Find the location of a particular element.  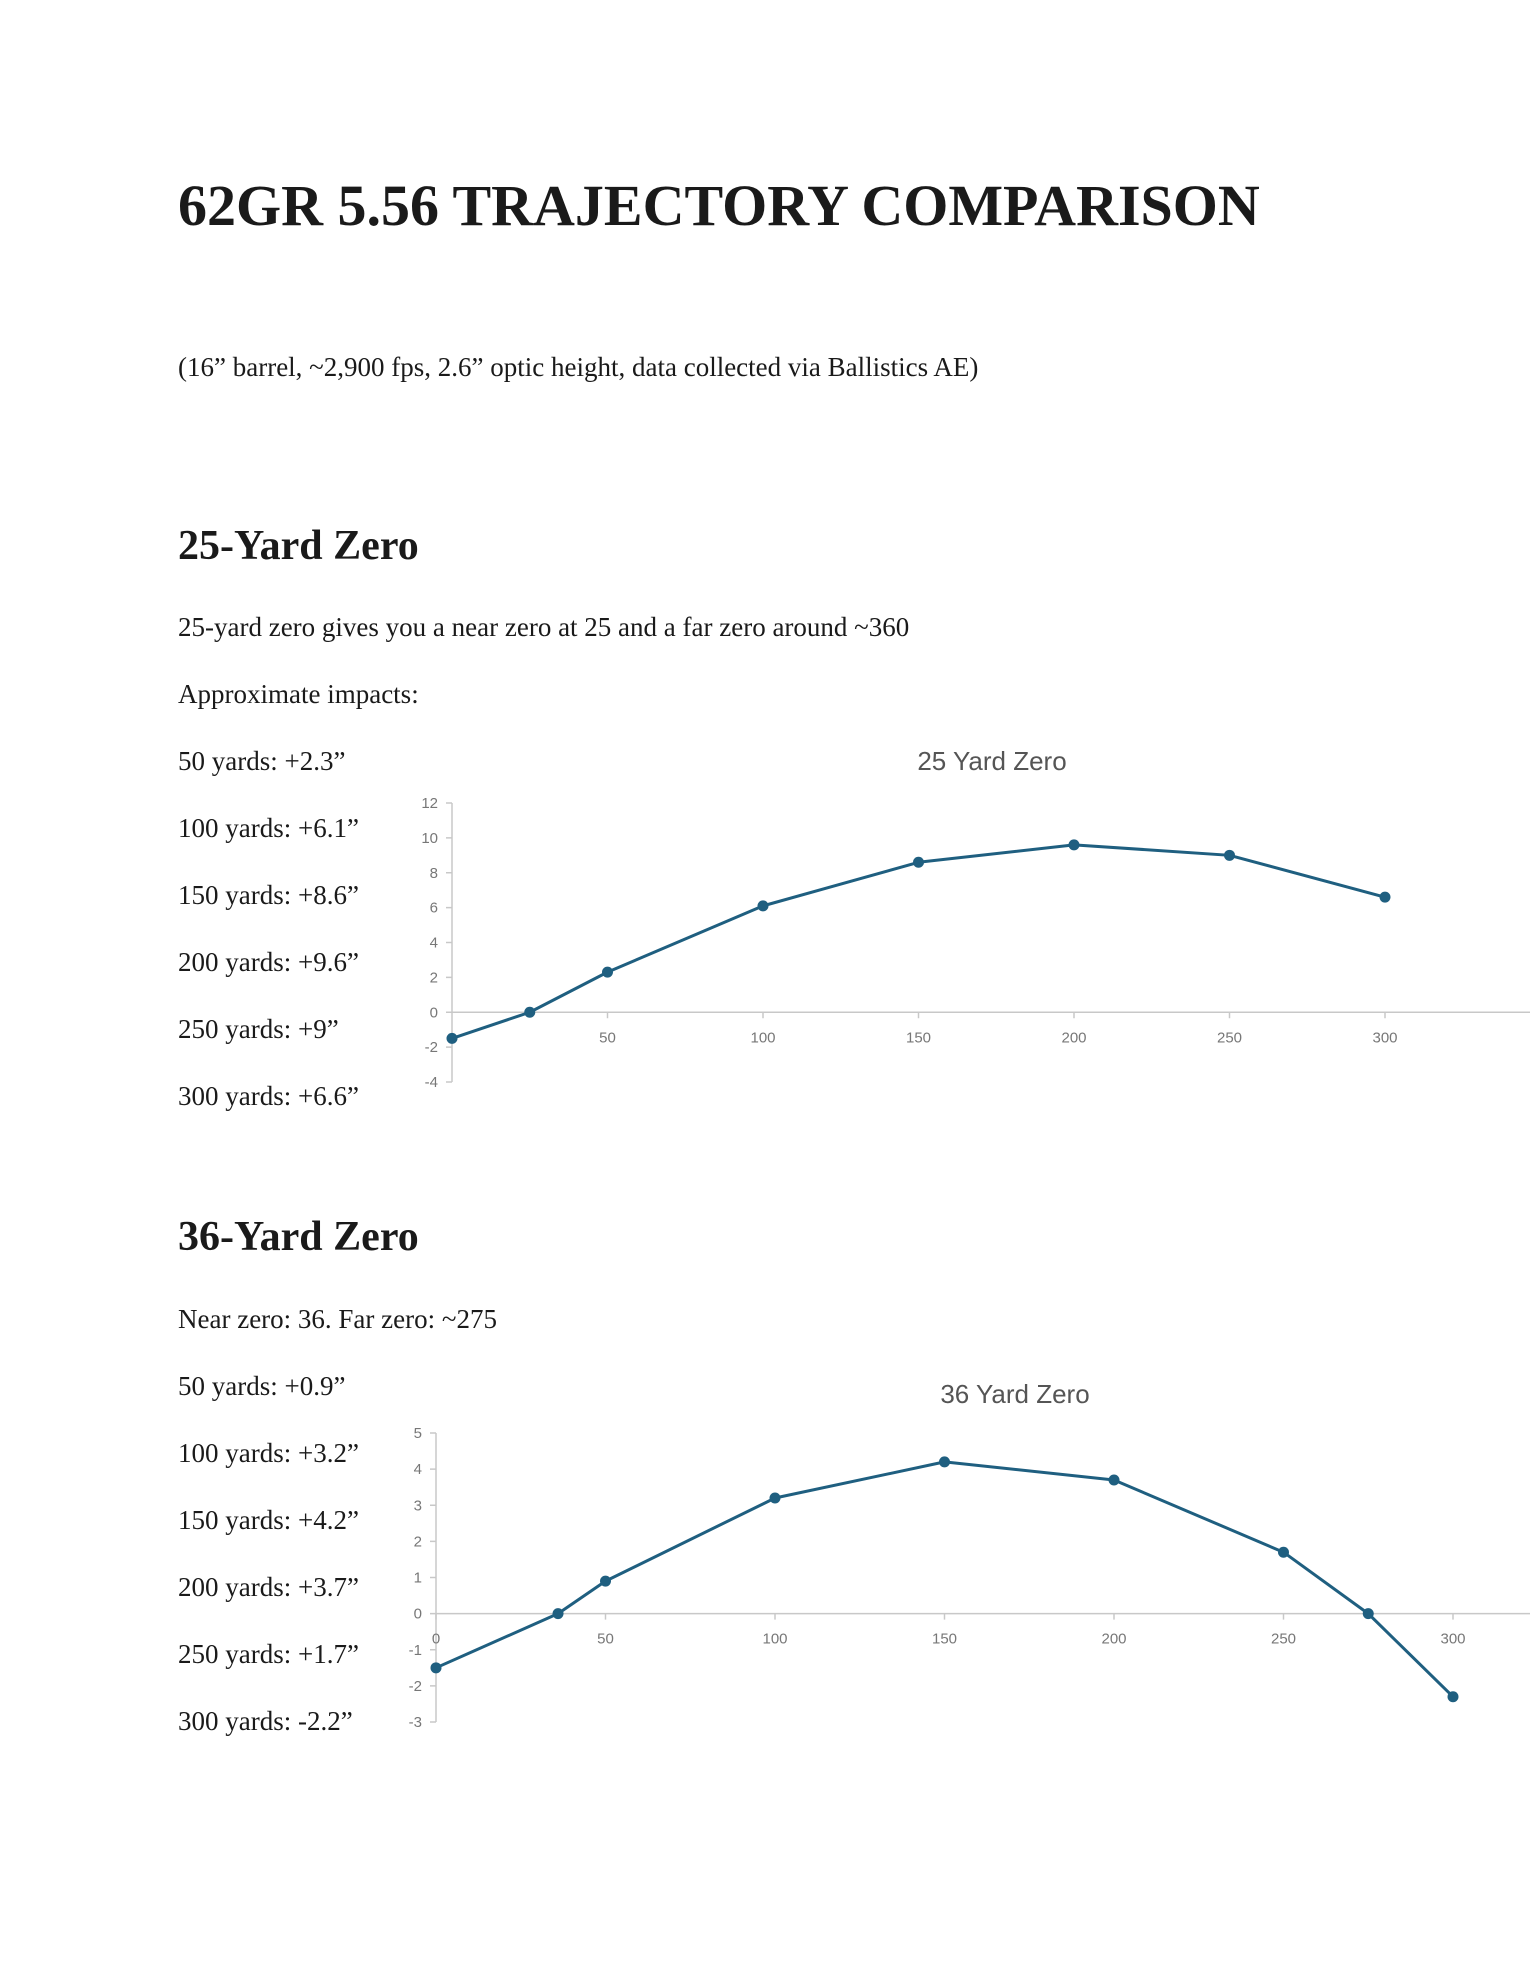

y-tick-label: 5 is located at coordinates (418, 1433).